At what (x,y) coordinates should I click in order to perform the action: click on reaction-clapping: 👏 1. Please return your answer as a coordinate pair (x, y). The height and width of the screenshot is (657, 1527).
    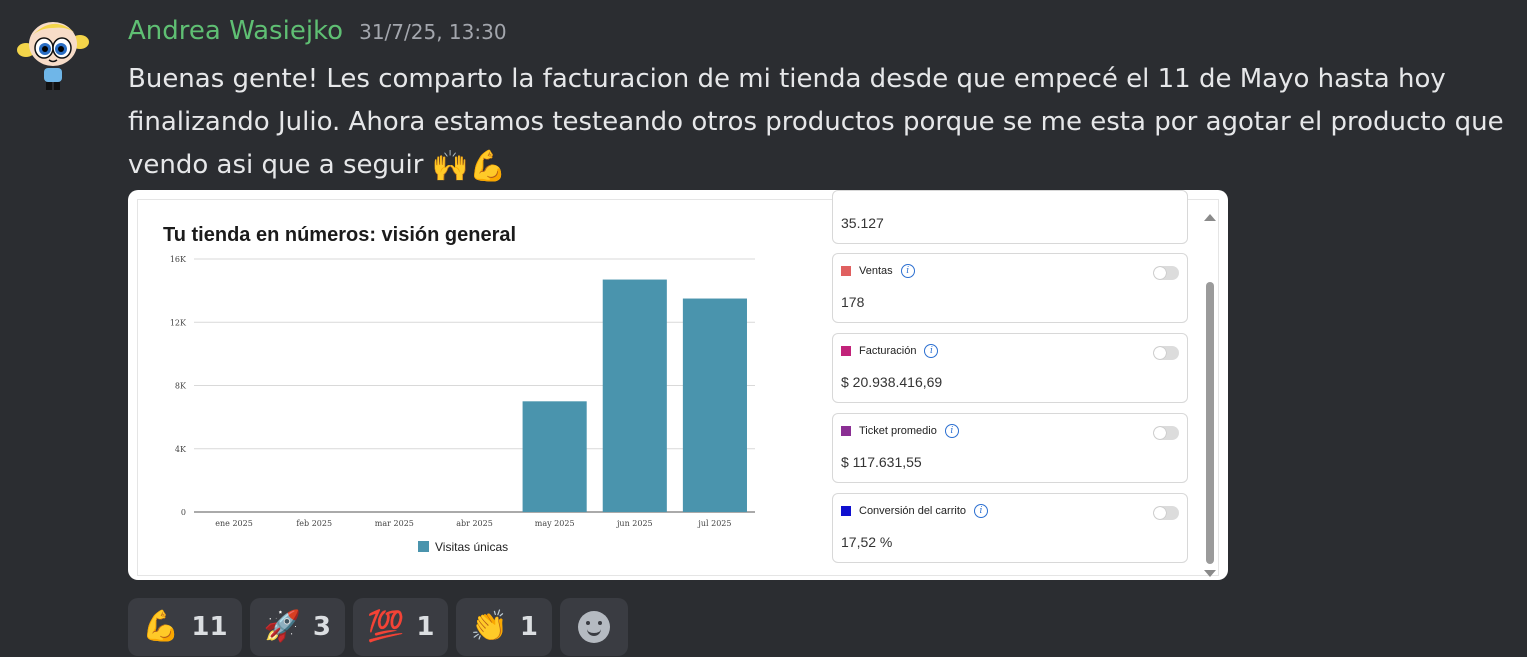
    Looking at the image, I should click on (504, 627).